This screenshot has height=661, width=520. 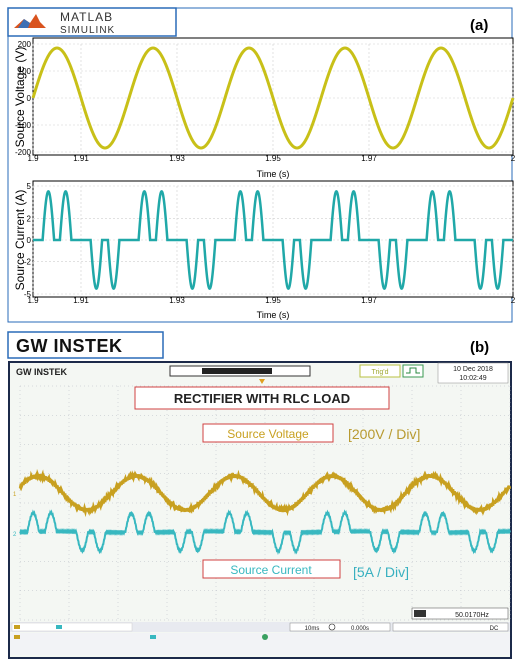 What do you see at coordinates (23, 152) in the screenshot?
I see `y-tick-label: -200` at bounding box center [23, 152].